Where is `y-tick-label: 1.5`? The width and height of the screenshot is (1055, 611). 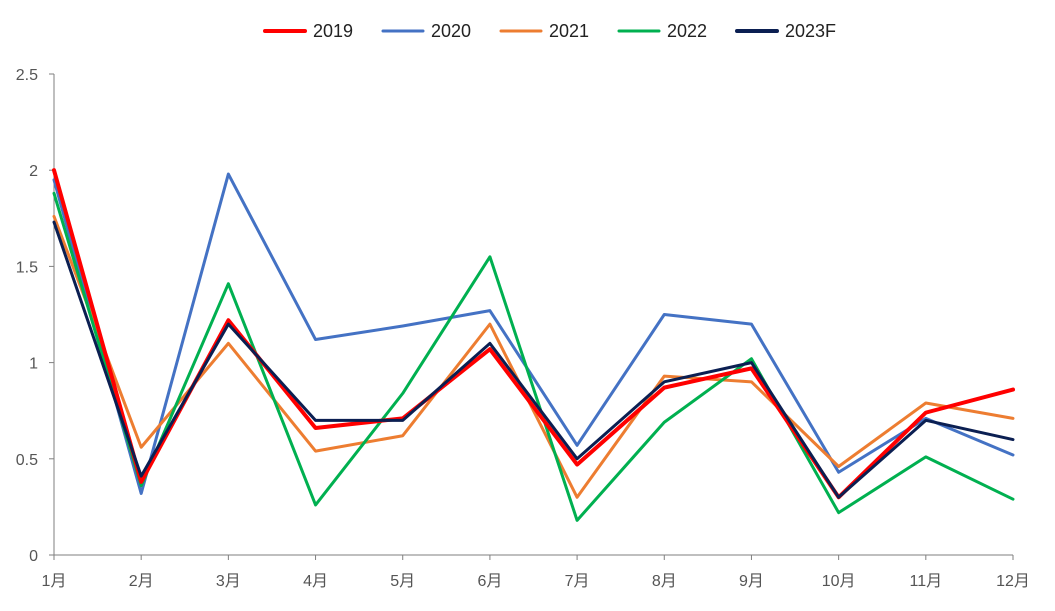 y-tick-label: 1.5 is located at coordinates (27, 267).